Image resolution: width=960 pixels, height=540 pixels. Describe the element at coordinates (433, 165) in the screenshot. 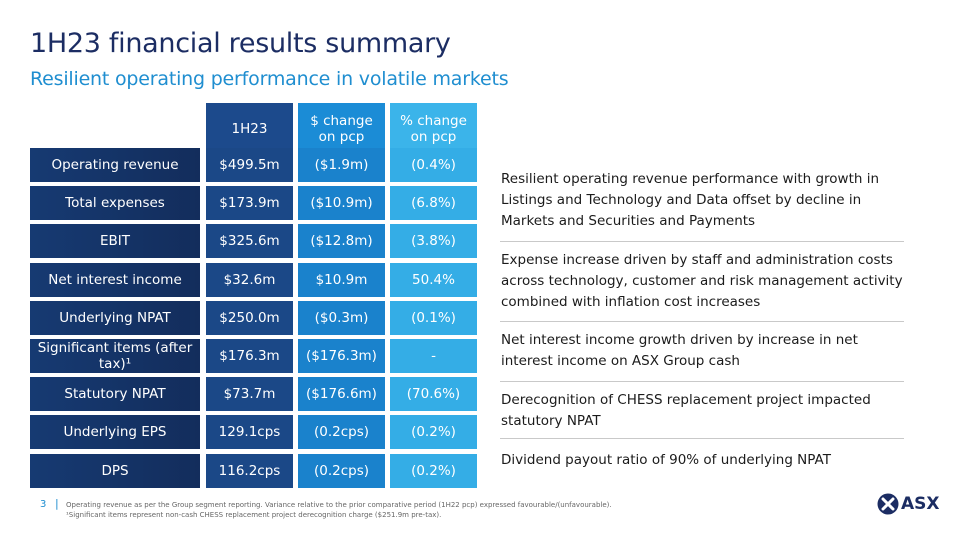

I see `table-cell: (0.4%)` at that location.